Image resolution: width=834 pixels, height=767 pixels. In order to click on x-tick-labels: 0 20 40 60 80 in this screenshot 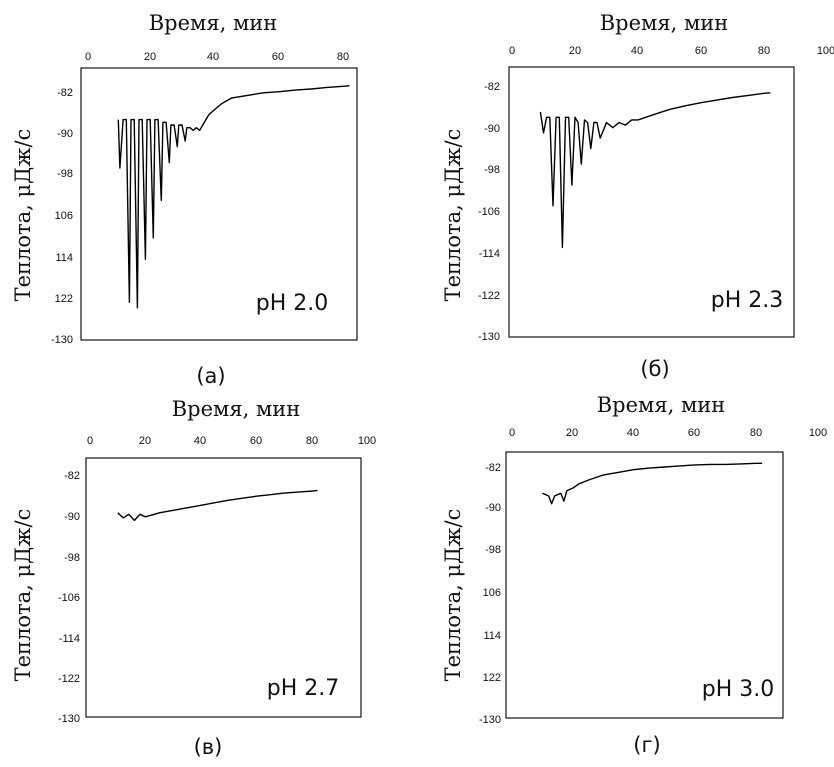, I will do `click(217, 57)`.